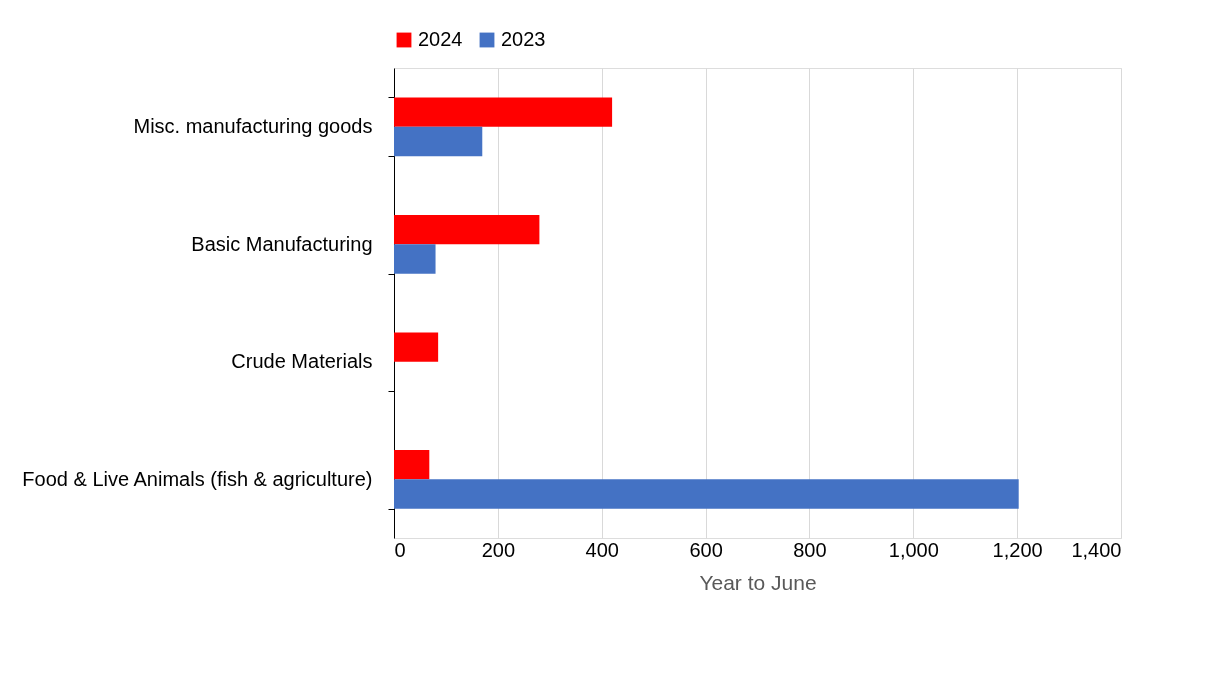 The image size is (1214, 684). What do you see at coordinates (1096, 549) in the screenshot?
I see `x-tick-label: 1,400` at bounding box center [1096, 549].